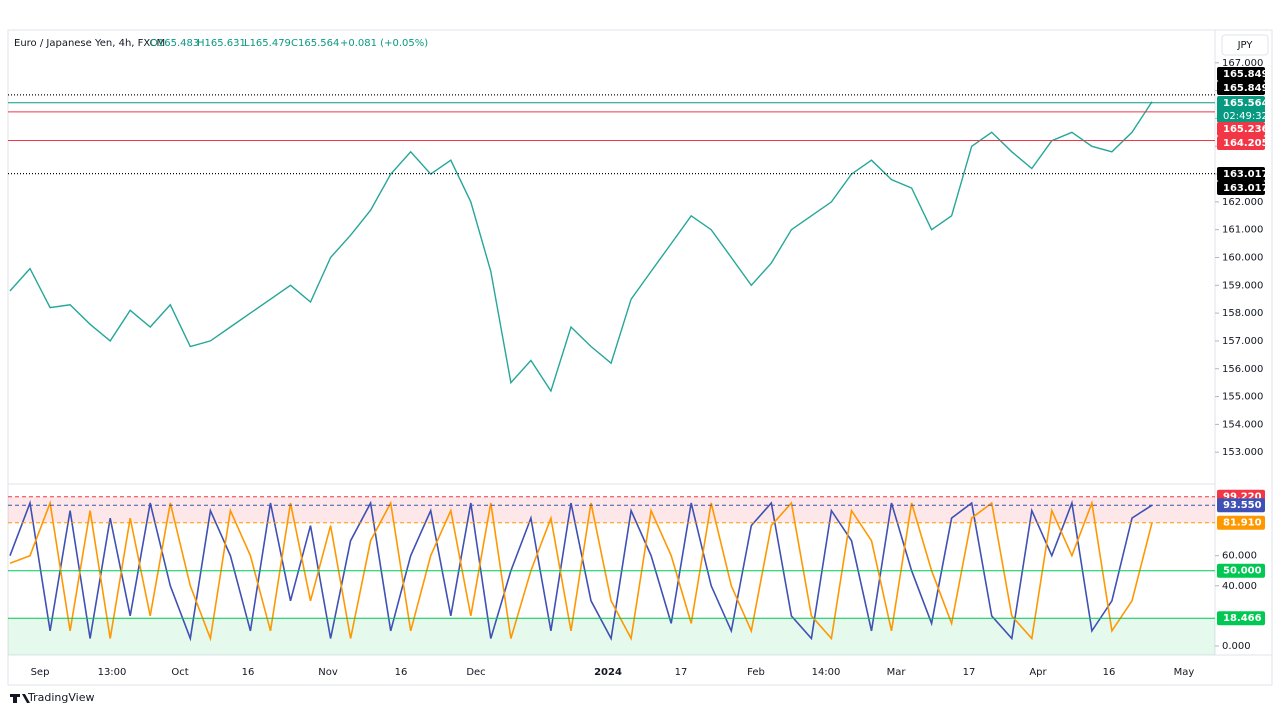 The image size is (1280, 724). Describe the element at coordinates (267, 43) in the screenshot. I see `ohlc-value: L165.479` at that location.